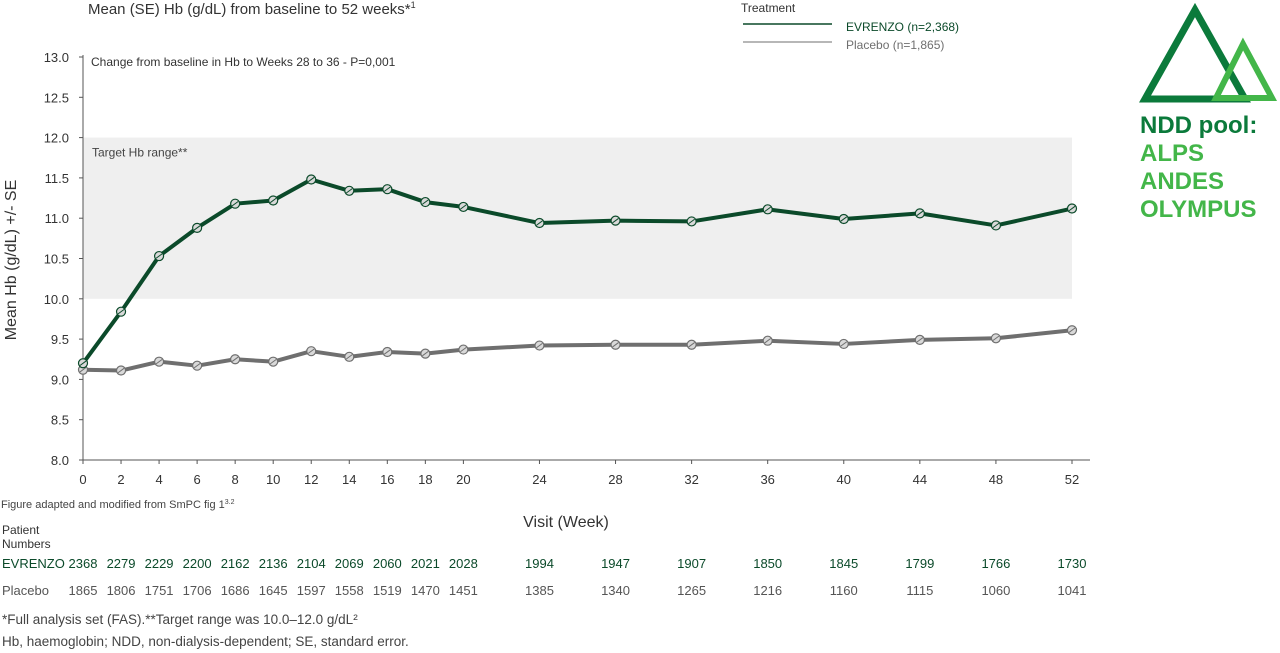 The image size is (1280, 653). I want to click on patient-count-evrenzo: 1845, so click(843, 563).